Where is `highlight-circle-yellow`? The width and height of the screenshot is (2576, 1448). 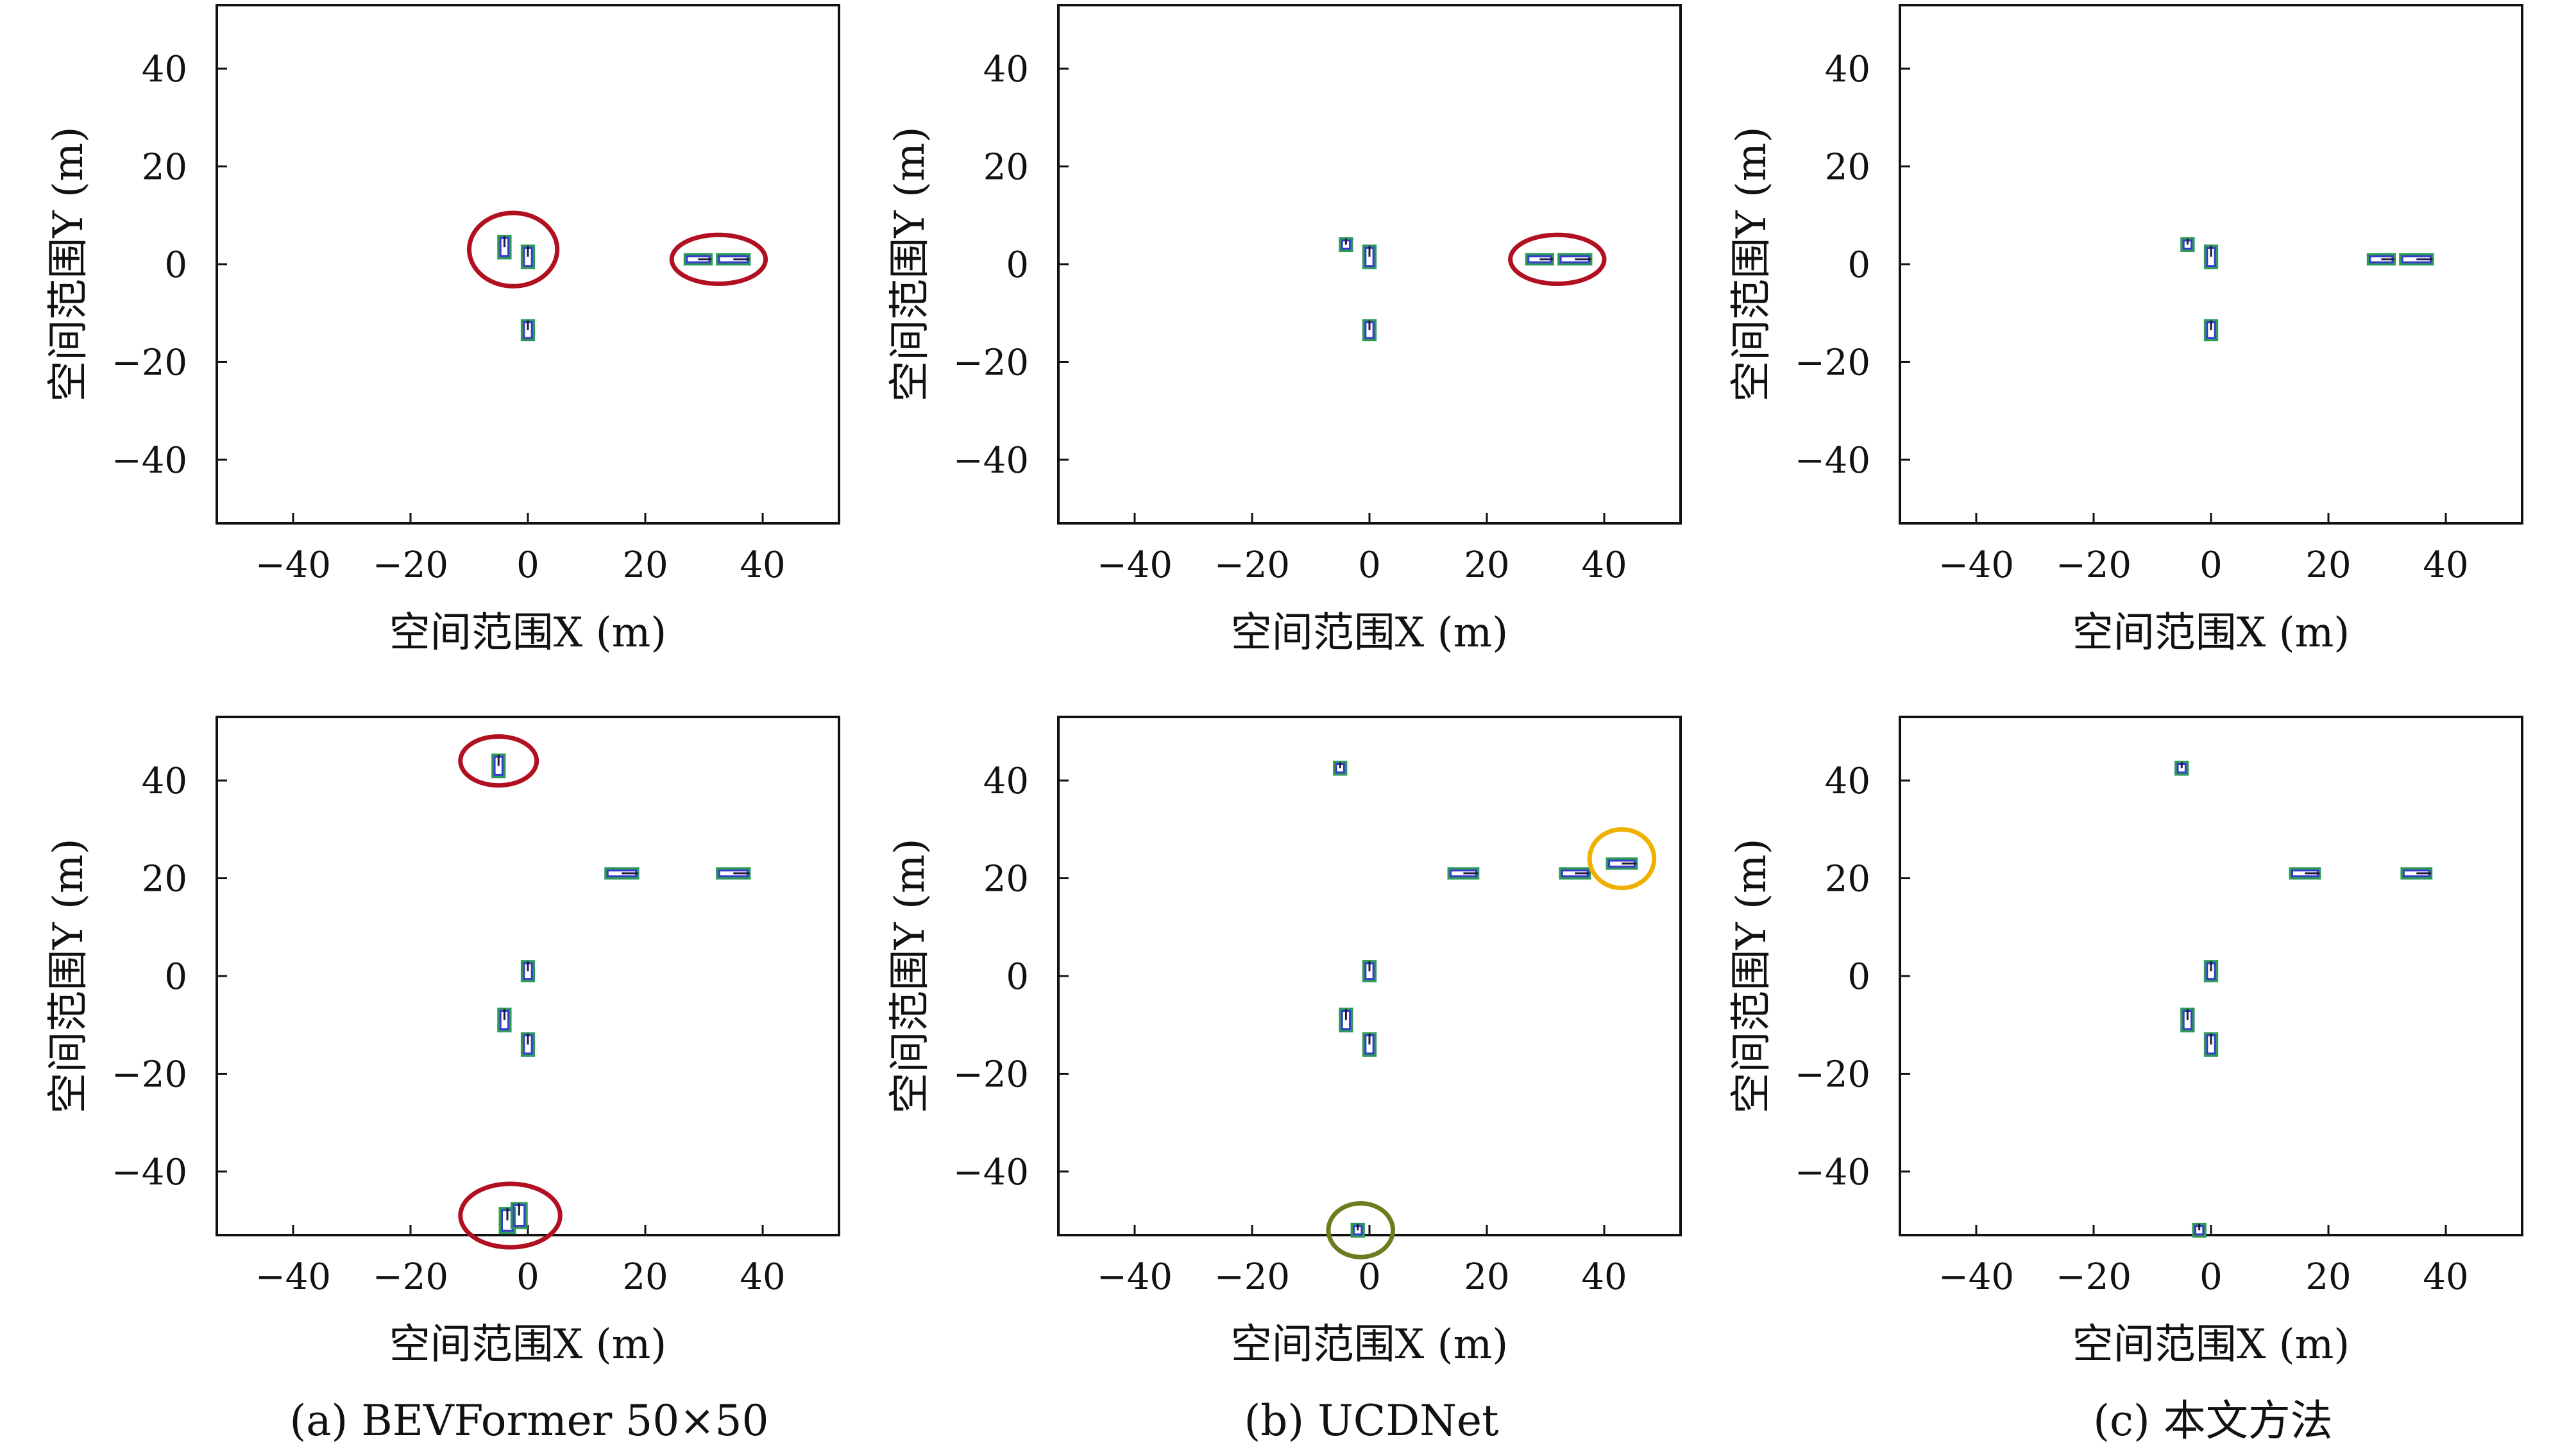
highlight-circle-yellow is located at coordinates (1622, 859).